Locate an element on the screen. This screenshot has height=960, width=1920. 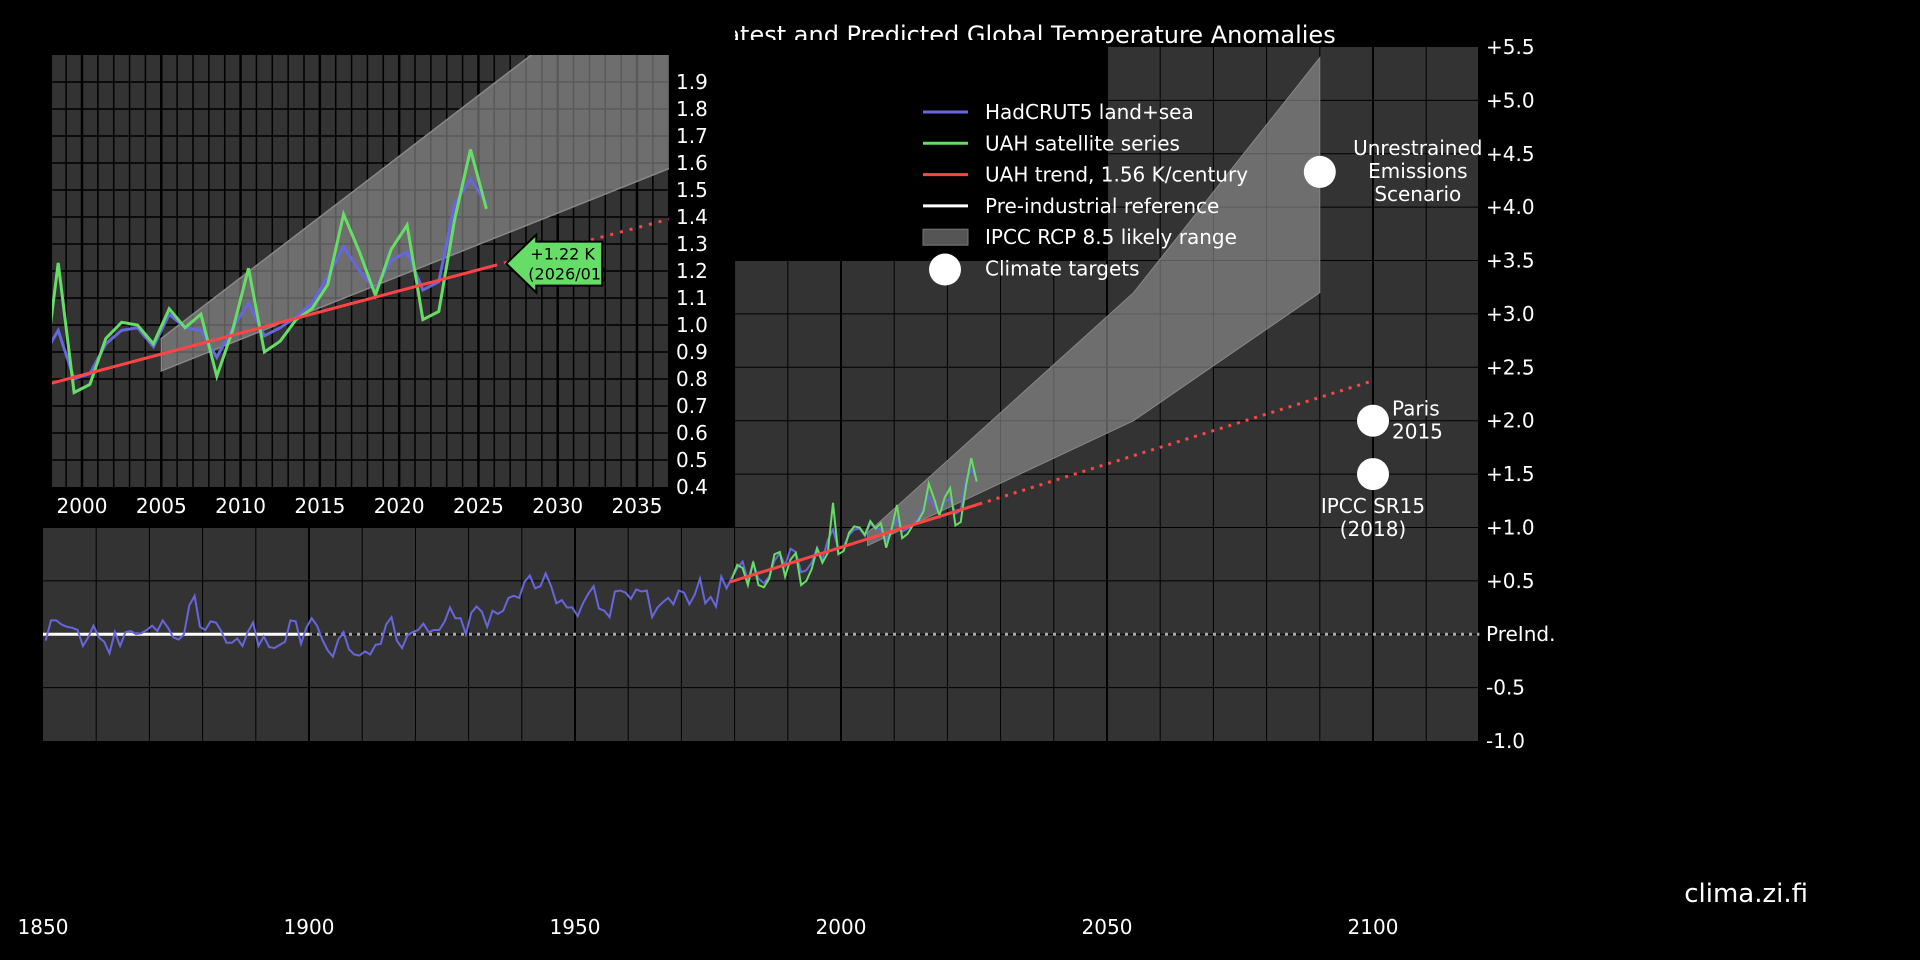
x-tick-label: 2050 is located at coordinates (1107, 927).